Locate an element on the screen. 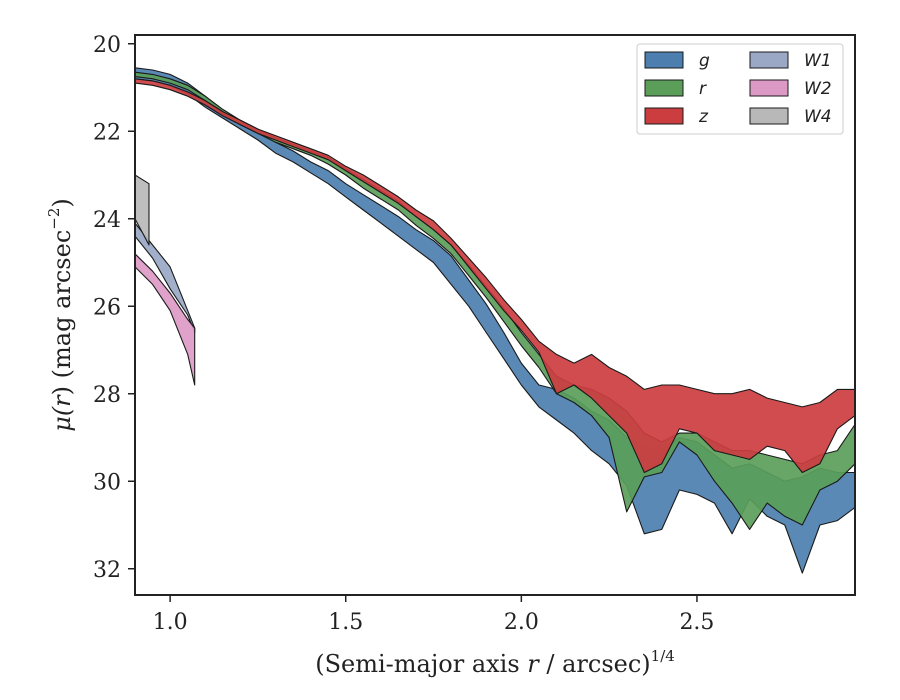 The image size is (900, 700). band-w2 is located at coordinates (165, 319).